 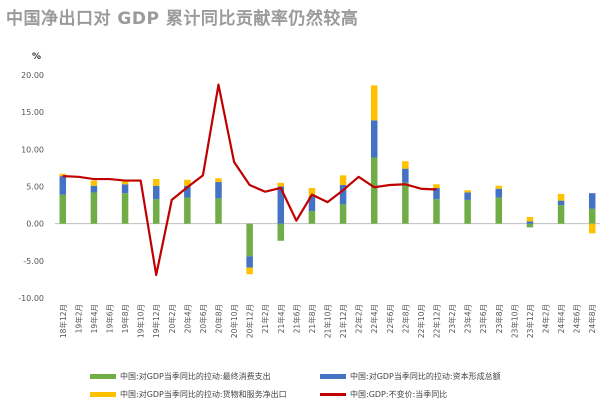 What do you see at coordinates (141, 321) in the screenshot?
I see `x-tick-label: 19年10月` at bounding box center [141, 321].